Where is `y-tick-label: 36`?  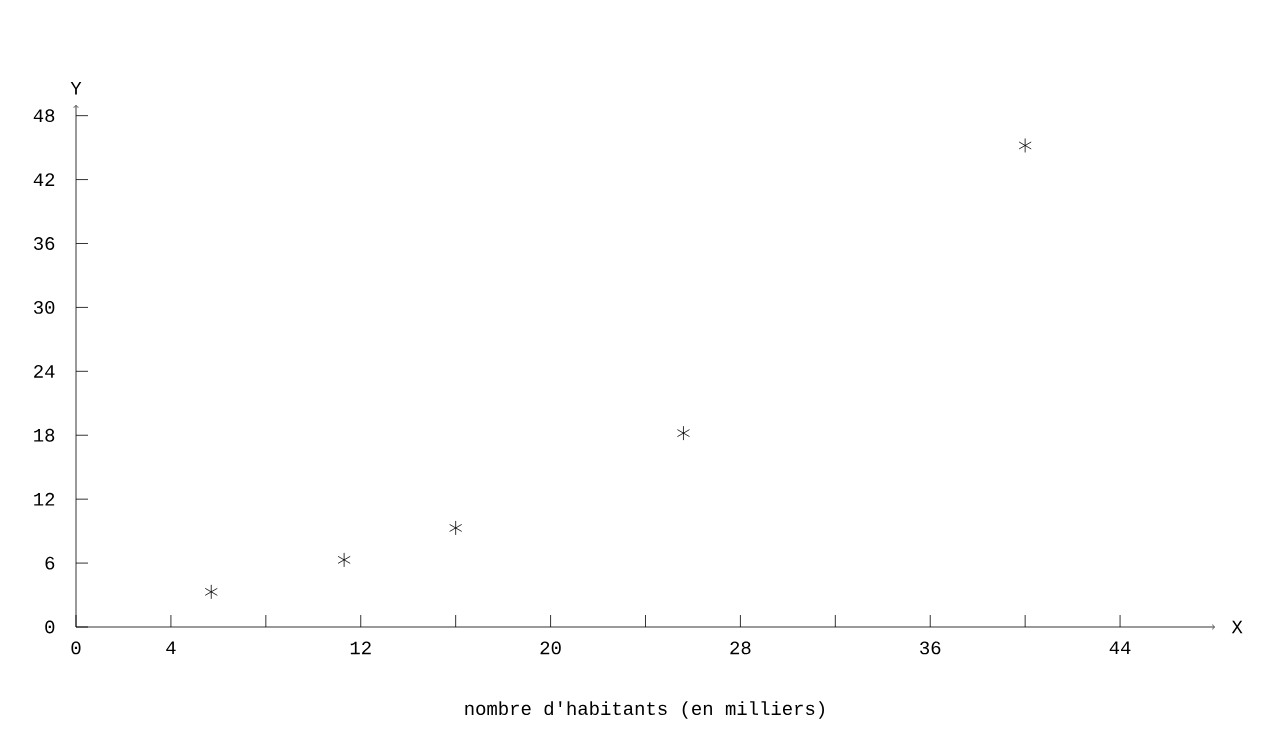
y-tick-label: 36 is located at coordinates (44, 243).